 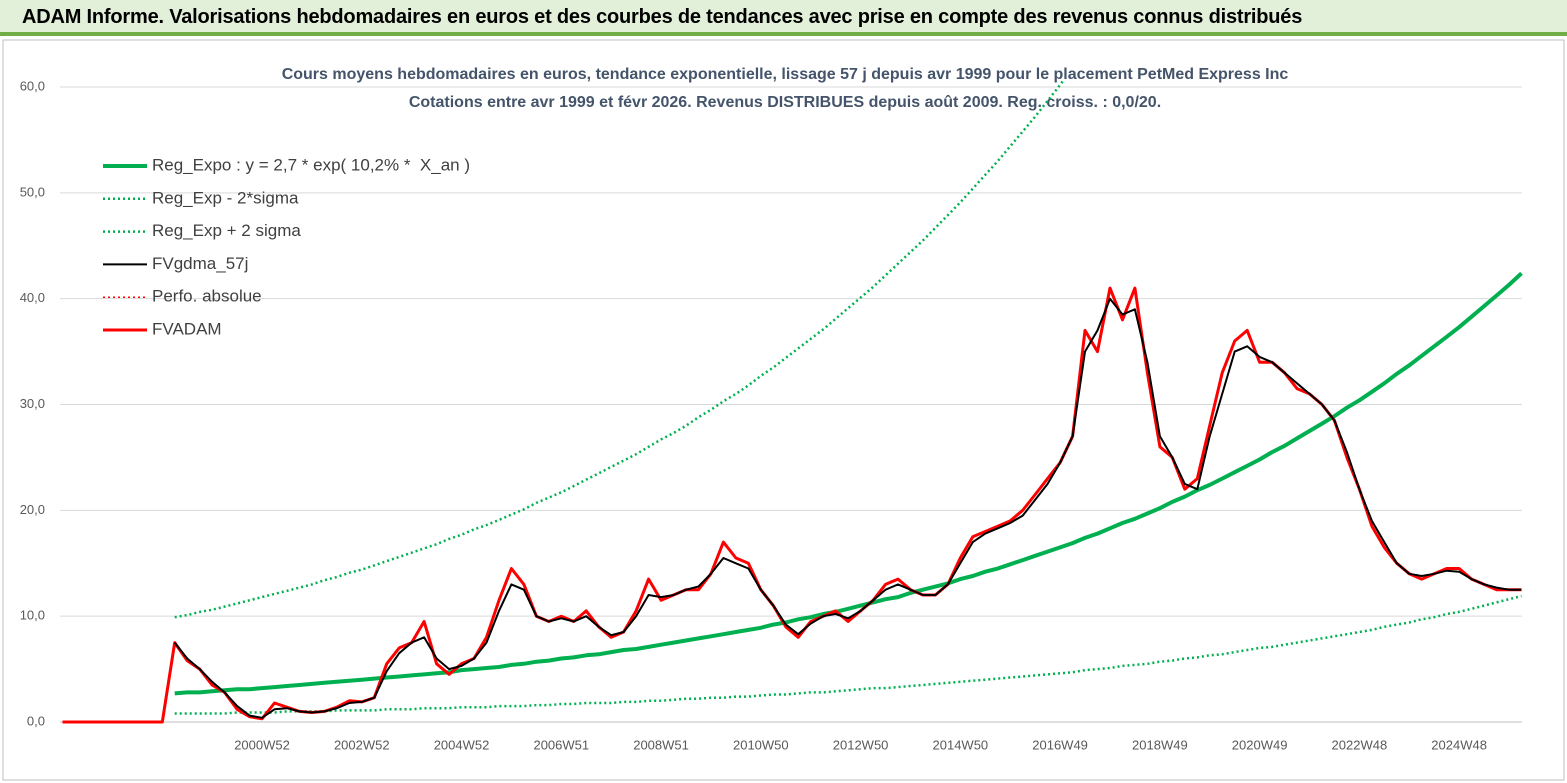 I want to click on series-line, so click(x=848, y=654).